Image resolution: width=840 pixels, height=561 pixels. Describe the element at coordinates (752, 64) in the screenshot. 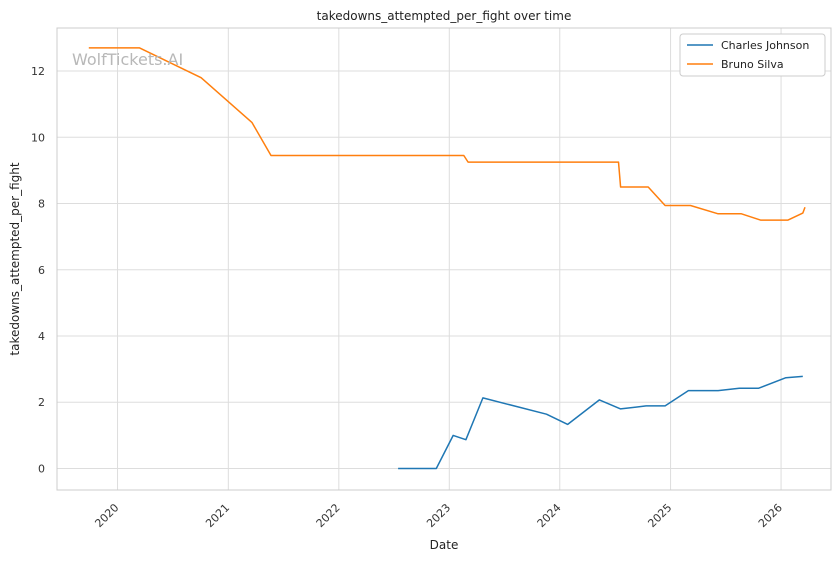

I see `legend-label: Bruno Silva` at that location.